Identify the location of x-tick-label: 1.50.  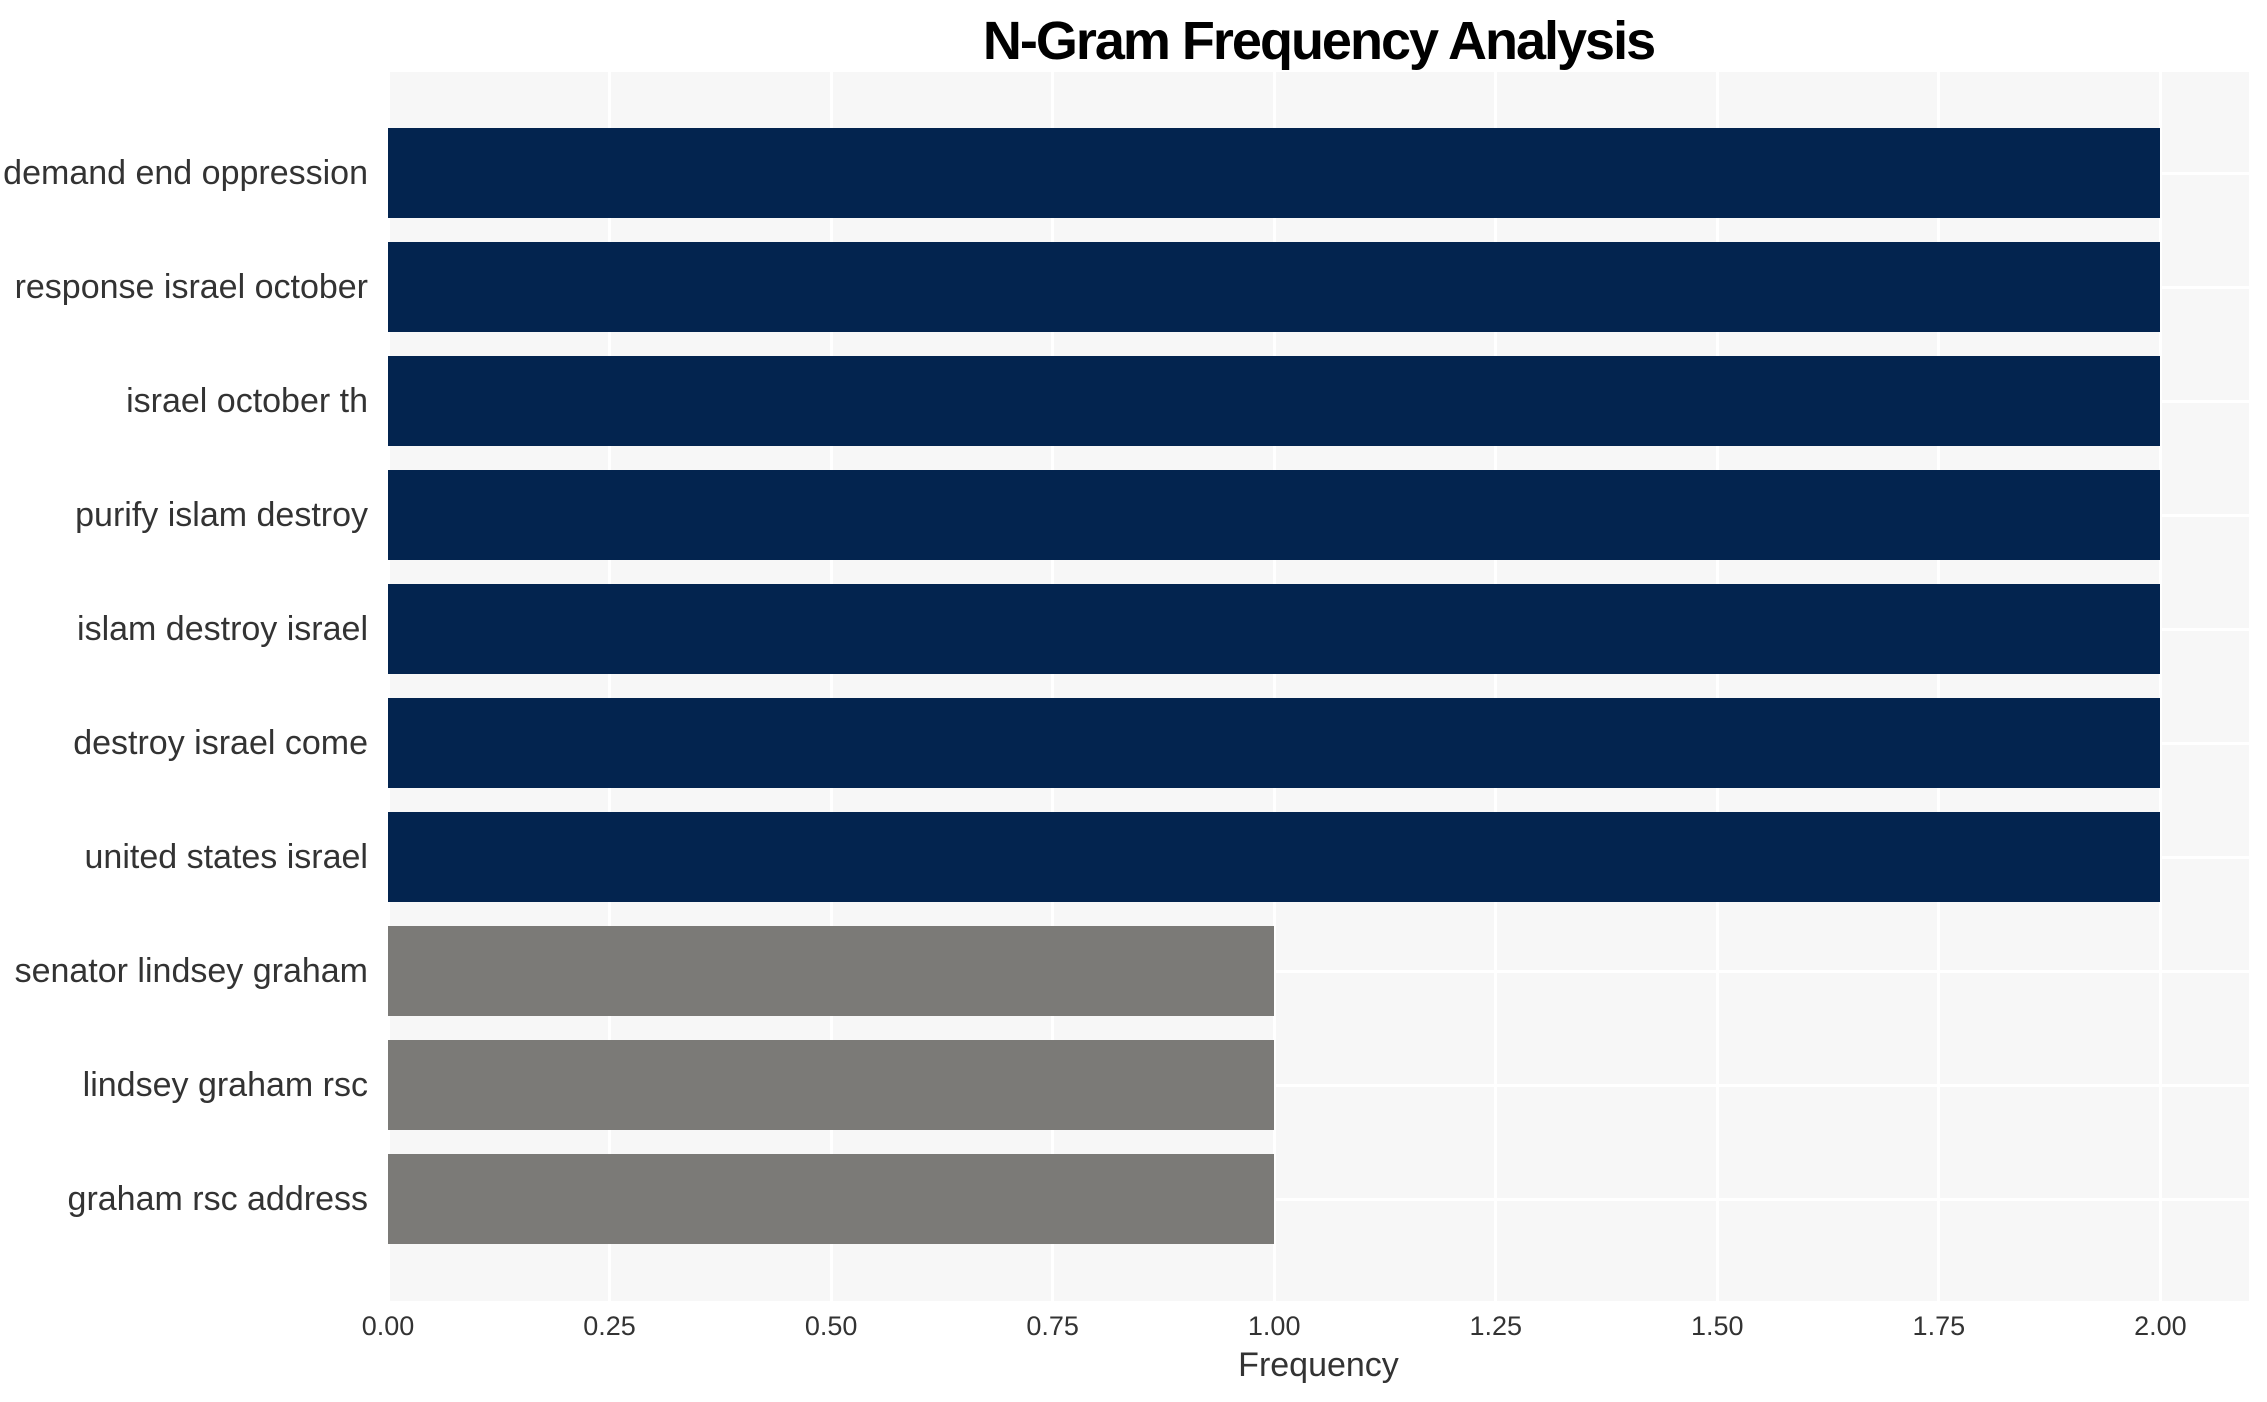
(1717, 1326).